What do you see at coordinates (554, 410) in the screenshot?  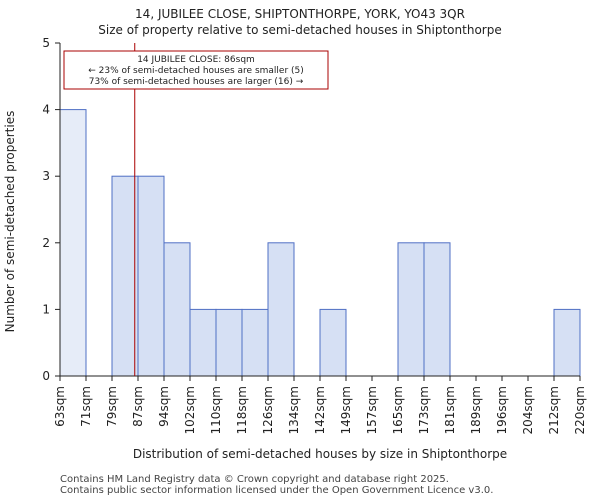 I see `x-tick-label: 212sqm` at bounding box center [554, 410].